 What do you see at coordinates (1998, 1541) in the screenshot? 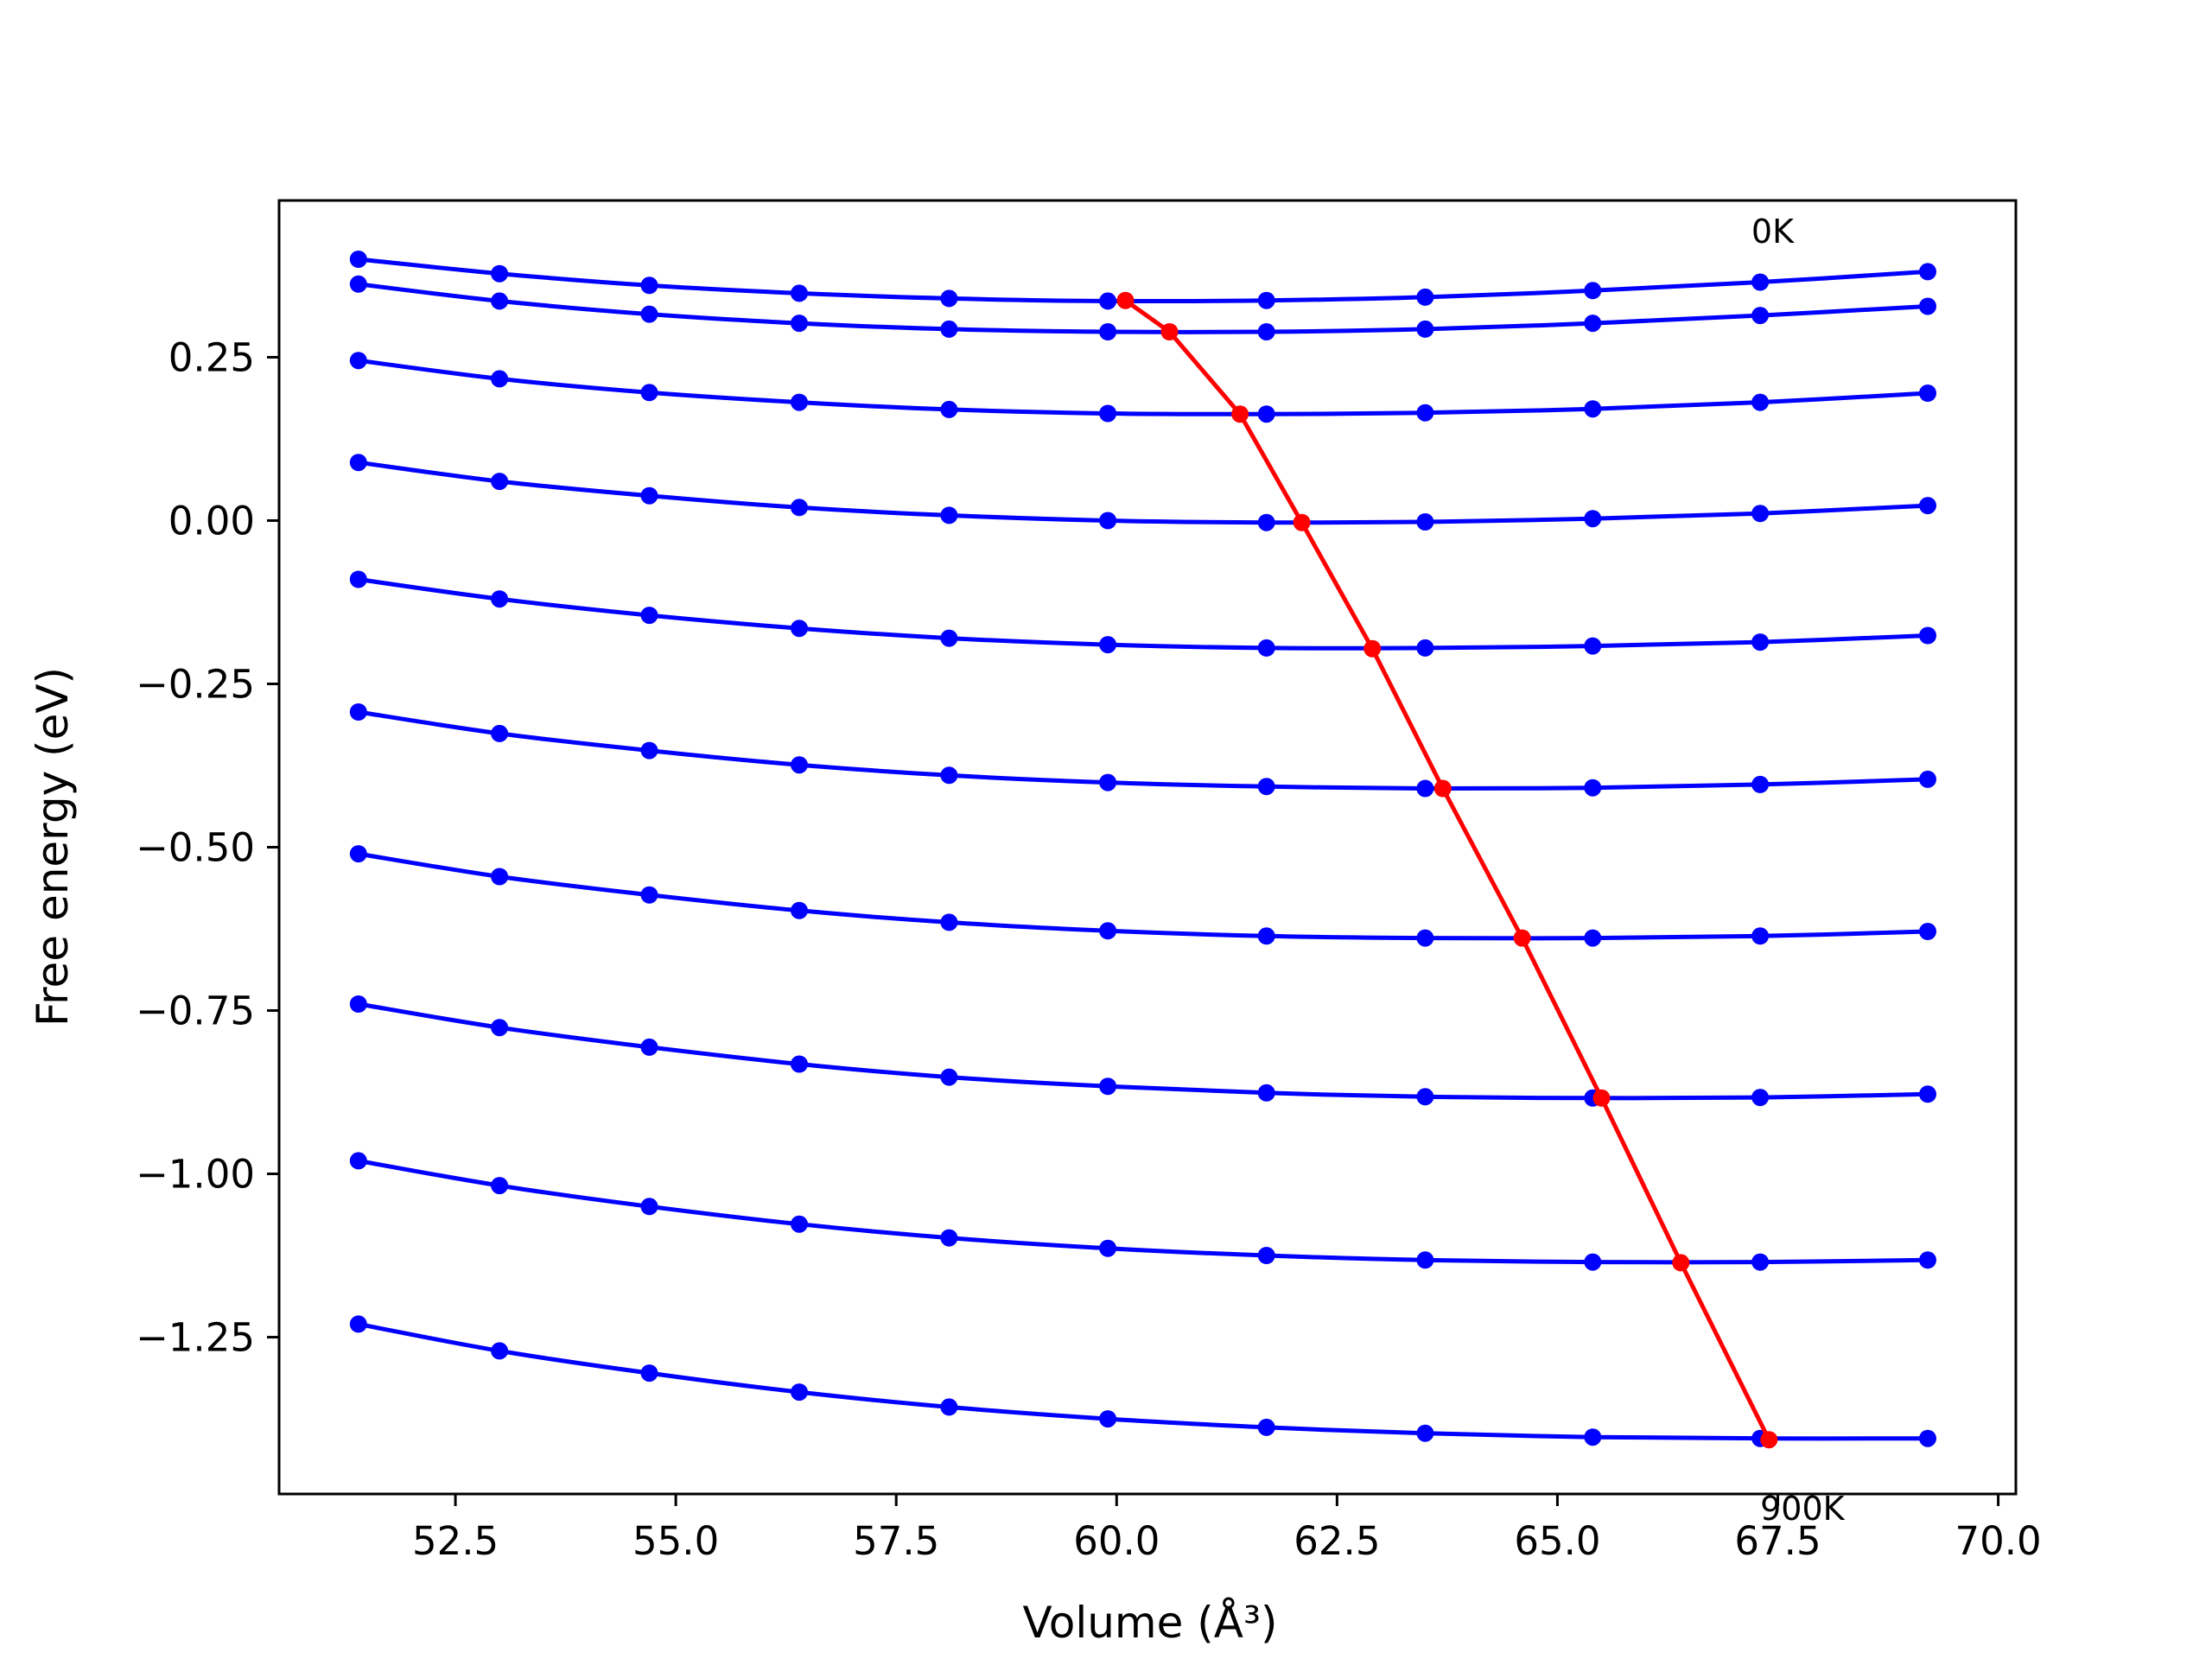
I see `x-tick-label: 70.0` at bounding box center [1998, 1541].